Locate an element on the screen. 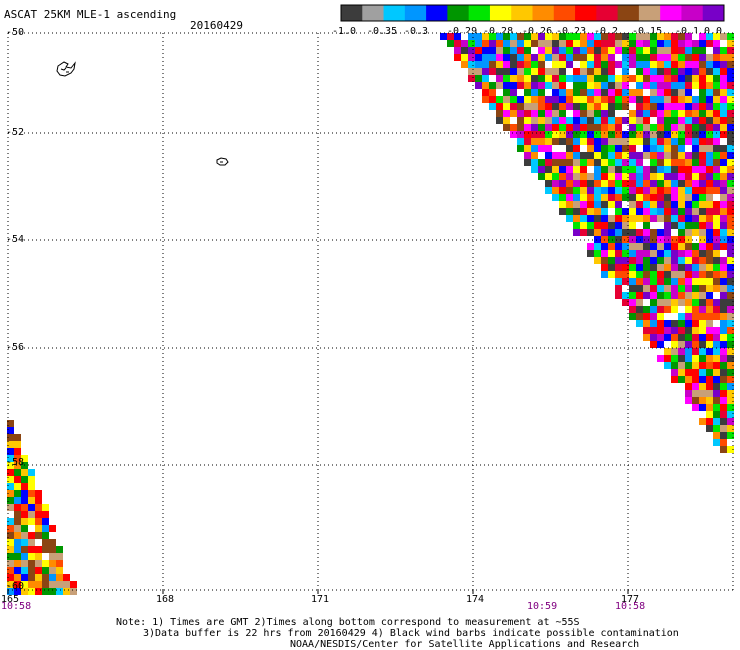  time-label: 10:59 is located at coordinates (542, 606).